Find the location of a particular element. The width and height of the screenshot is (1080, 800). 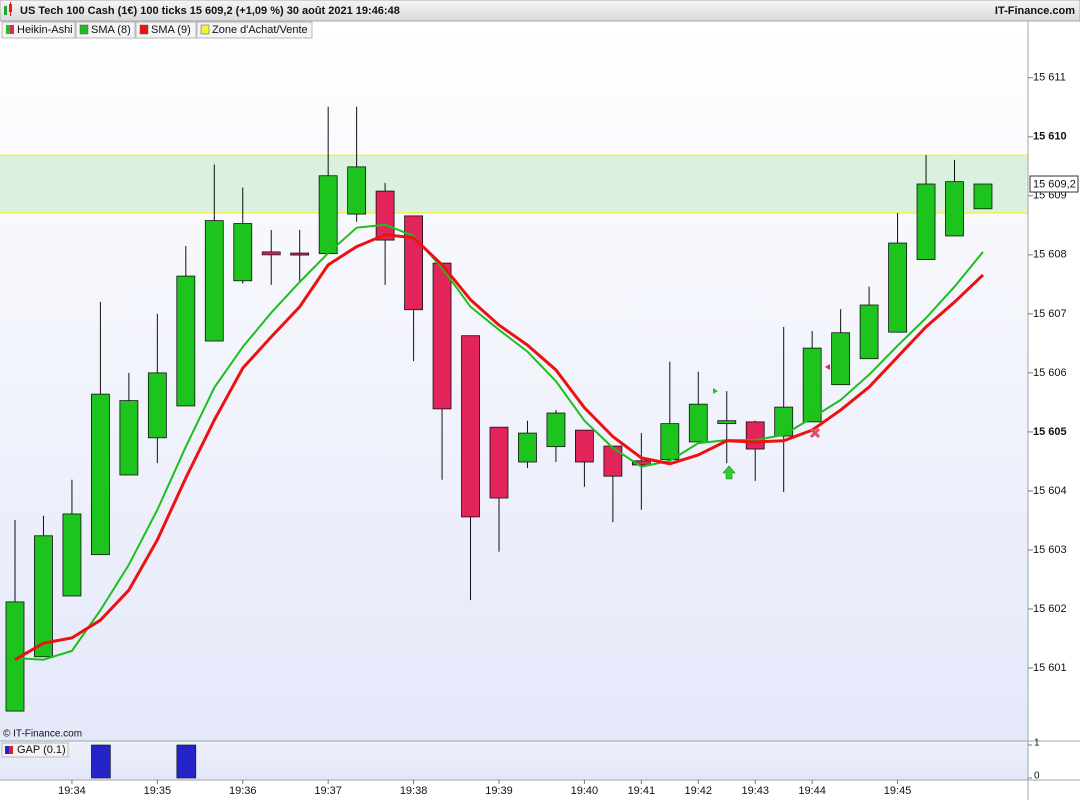

legend-label: Heikin-Ashi is located at coordinates (45, 30).